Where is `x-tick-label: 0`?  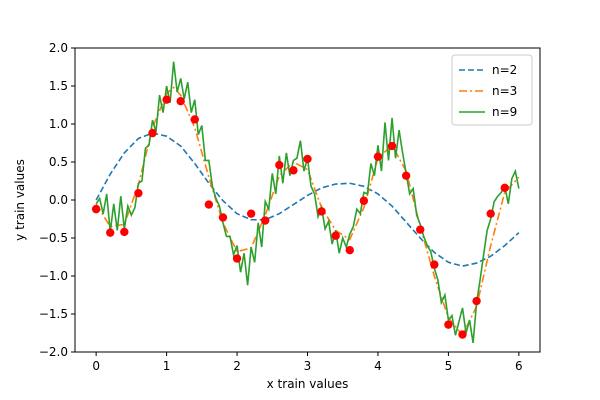
x-tick-label: 0 is located at coordinates (96, 366).